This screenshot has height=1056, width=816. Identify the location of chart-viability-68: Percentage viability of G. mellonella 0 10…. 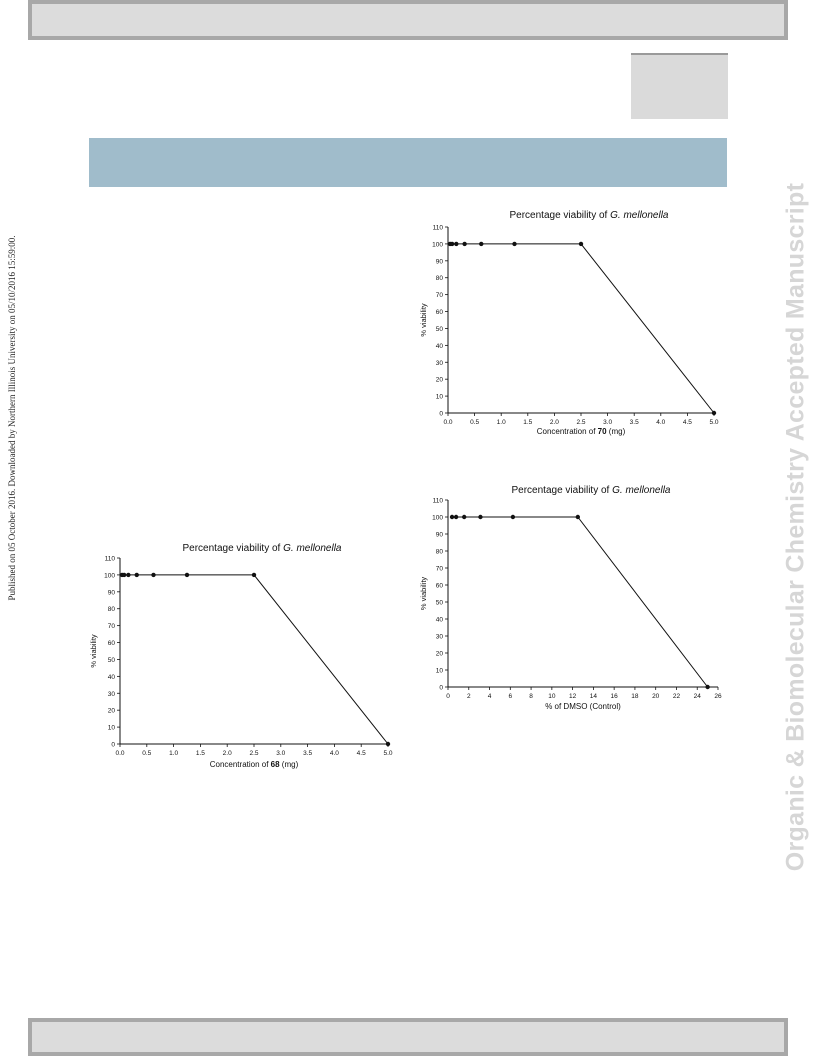
(241, 656).